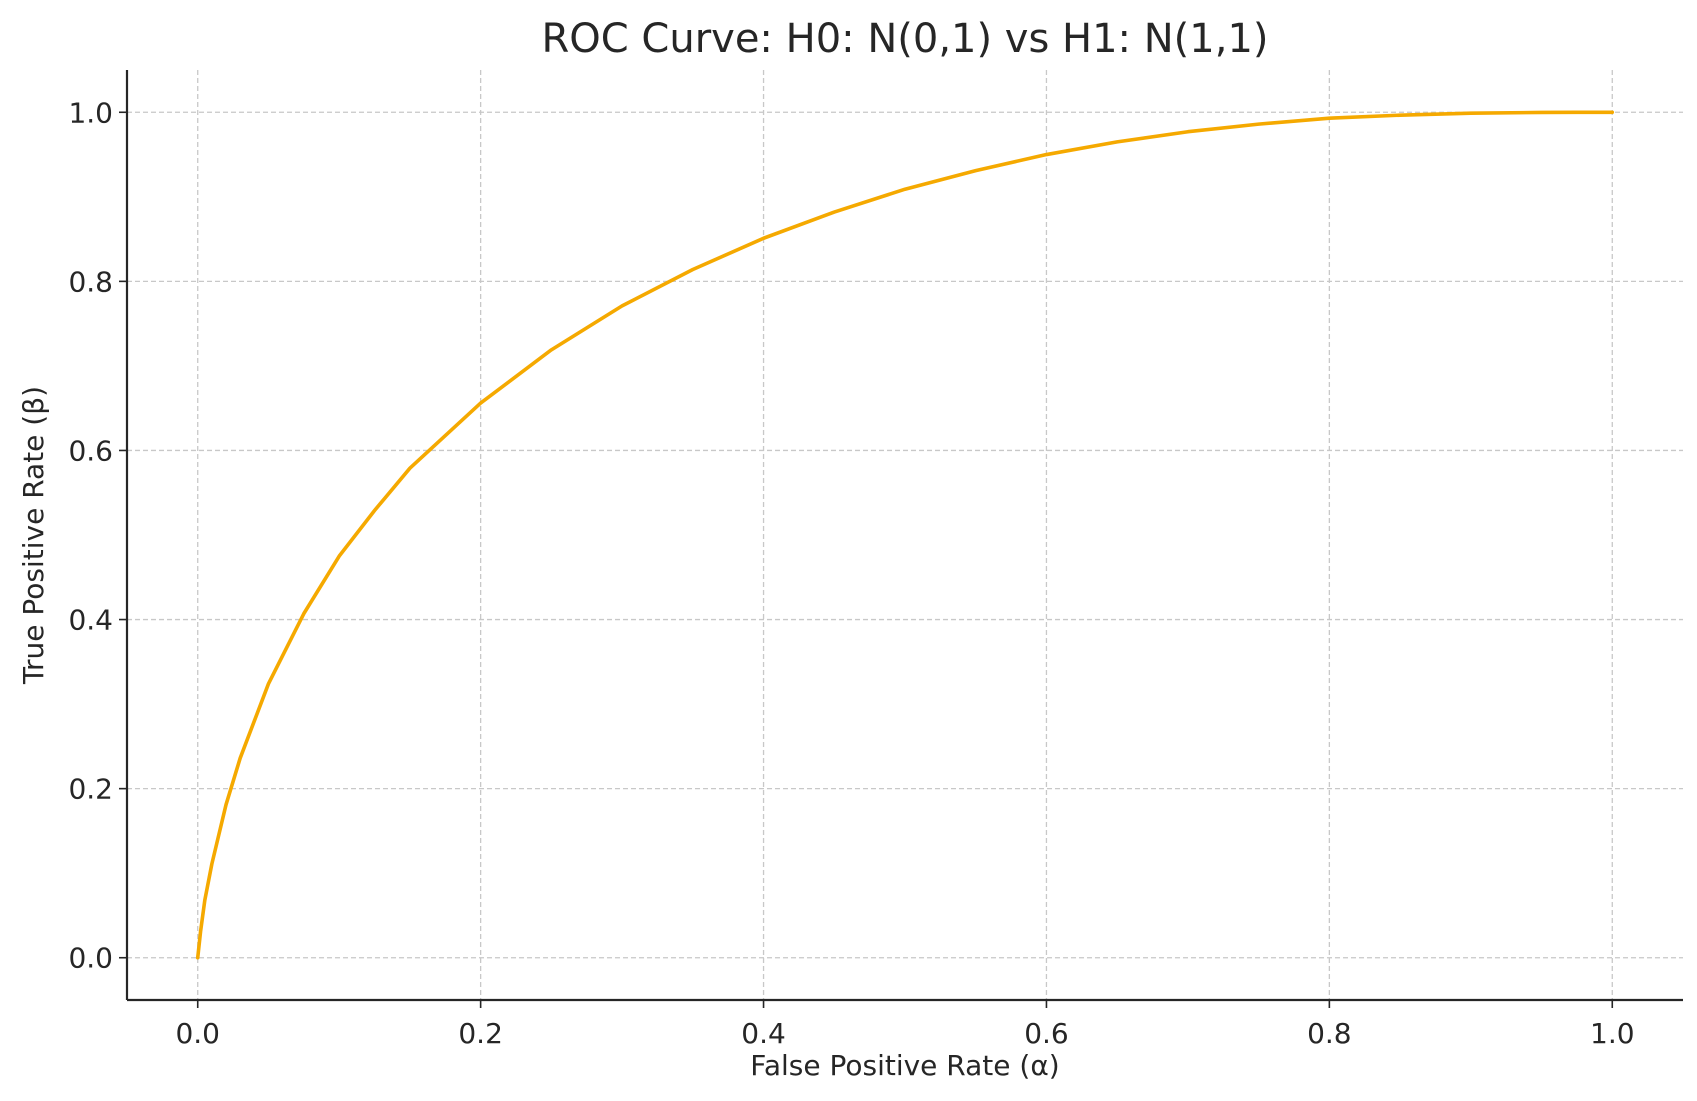 This screenshot has height=1101, width=1697. What do you see at coordinates (90, 450) in the screenshot?
I see `y-tick-label: 0.6` at bounding box center [90, 450].